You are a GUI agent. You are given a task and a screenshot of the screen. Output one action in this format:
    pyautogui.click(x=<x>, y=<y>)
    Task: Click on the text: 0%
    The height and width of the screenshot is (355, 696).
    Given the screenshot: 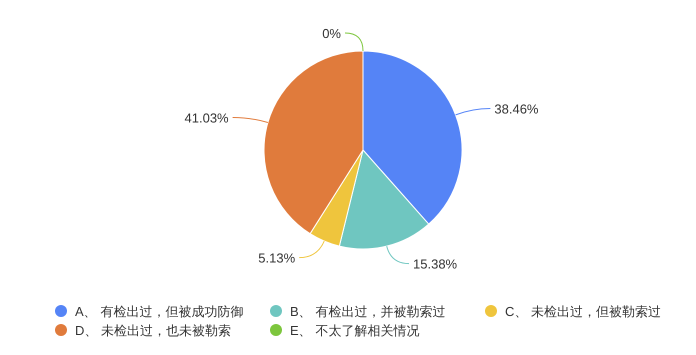 What is the action you would take?
    pyautogui.click(x=331, y=33)
    